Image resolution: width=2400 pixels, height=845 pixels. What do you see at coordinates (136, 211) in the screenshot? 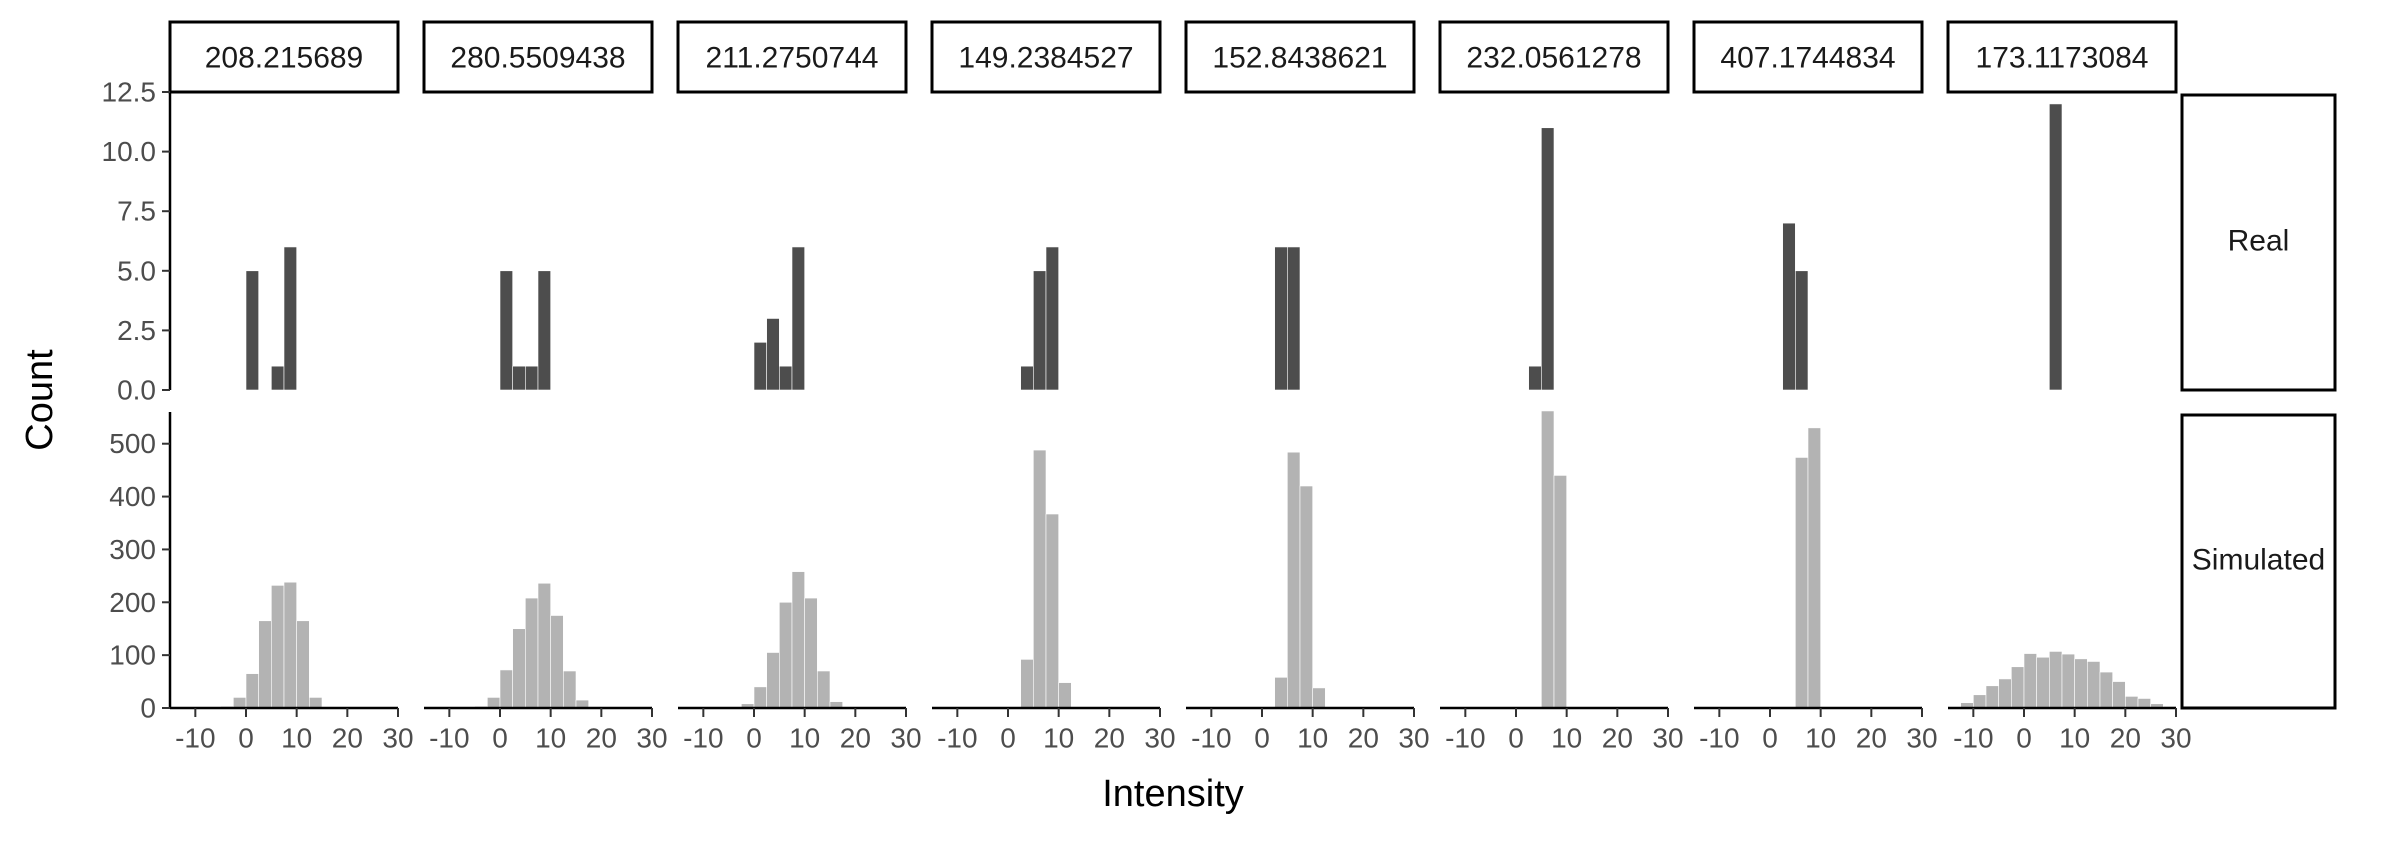
I see `y-tick-label: 7.5` at bounding box center [136, 211].